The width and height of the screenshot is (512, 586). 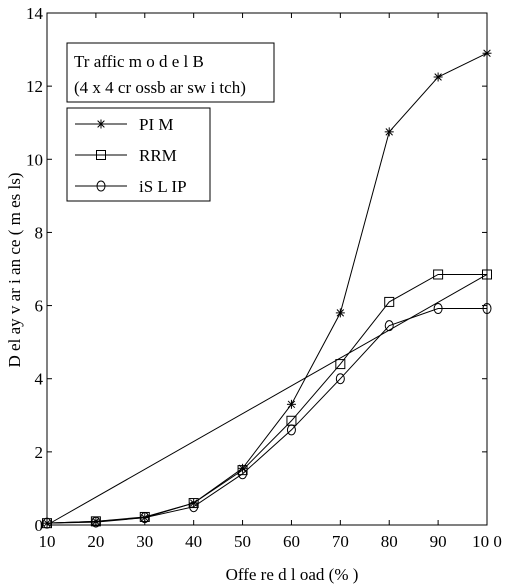 What do you see at coordinates (138, 154) in the screenshot?
I see `legend: PI M RRM iS L IP` at bounding box center [138, 154].